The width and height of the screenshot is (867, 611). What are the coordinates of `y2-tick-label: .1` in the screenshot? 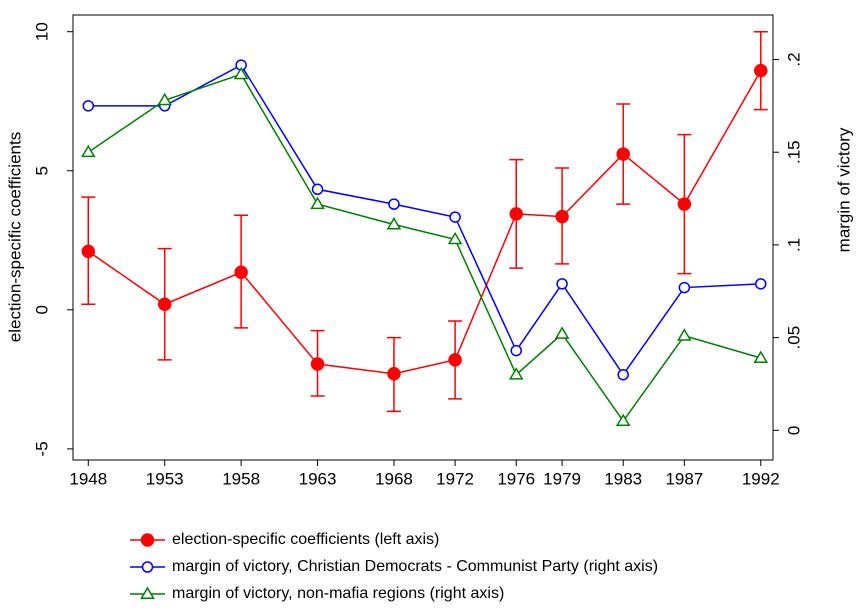 It's located at (793, 245).